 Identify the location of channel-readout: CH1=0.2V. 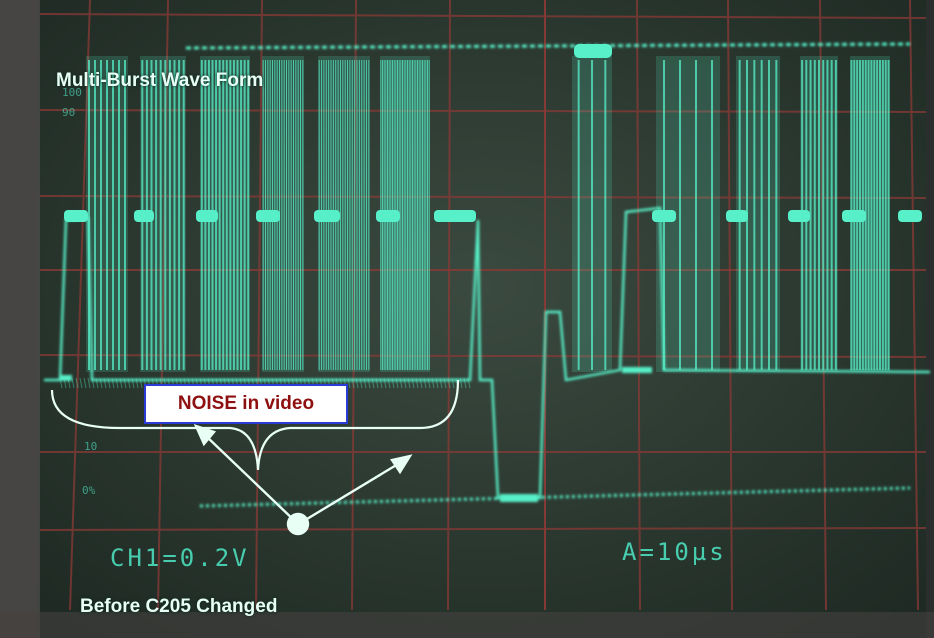
(180, 558).